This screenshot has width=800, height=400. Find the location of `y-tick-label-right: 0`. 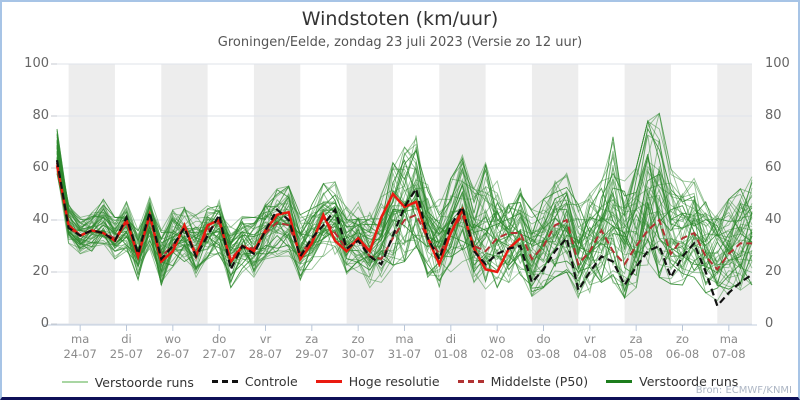

y-tick-label-right: 0 is located at coordinates (769, 323).